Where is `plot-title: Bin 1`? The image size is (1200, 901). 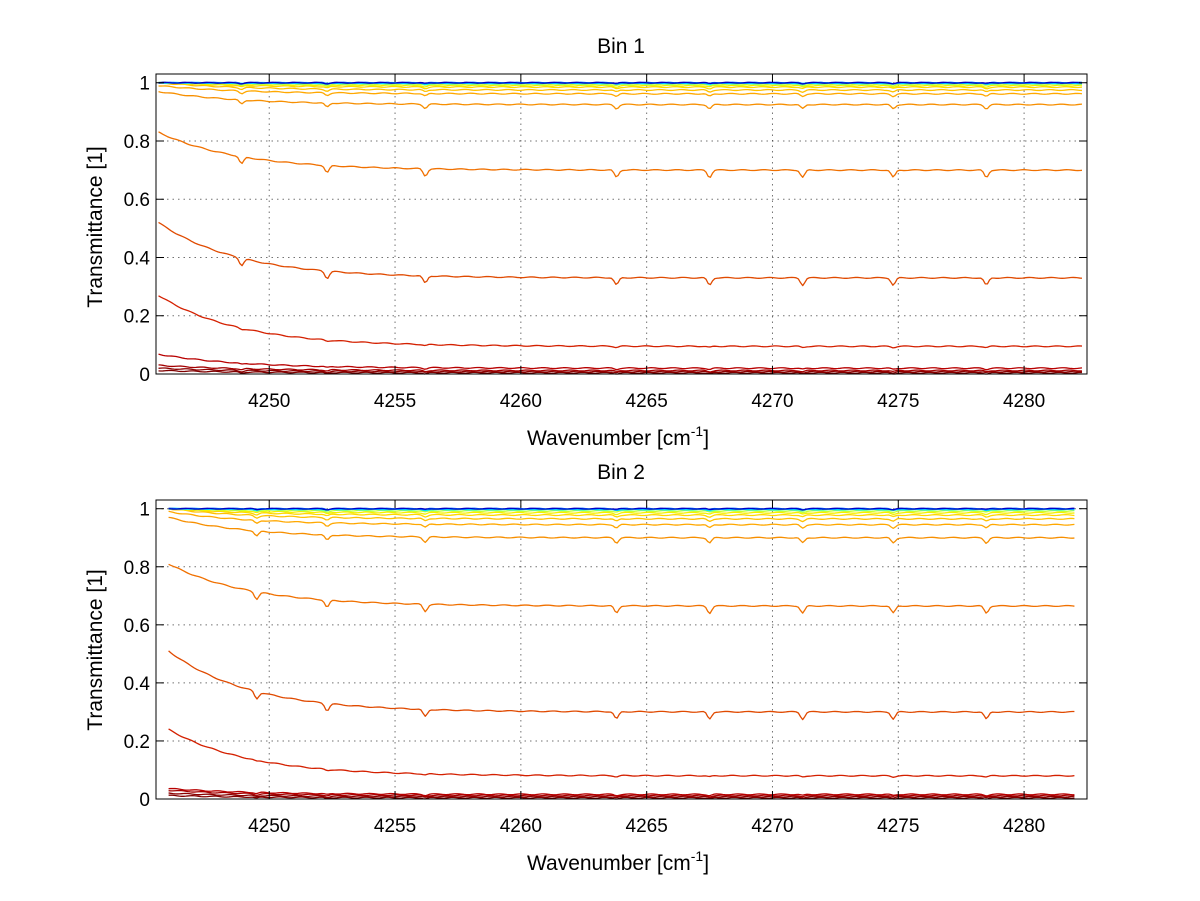
plot-title: Bin 1 is located at coordinates (621, 46).